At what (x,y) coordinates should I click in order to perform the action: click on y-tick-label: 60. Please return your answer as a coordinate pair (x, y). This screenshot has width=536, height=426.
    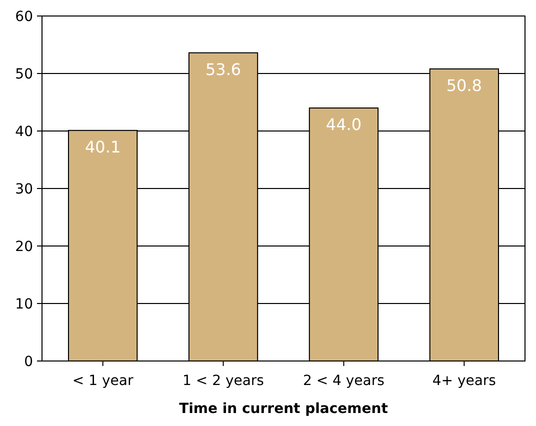
    Looking at the image, I should click on (24, 16).